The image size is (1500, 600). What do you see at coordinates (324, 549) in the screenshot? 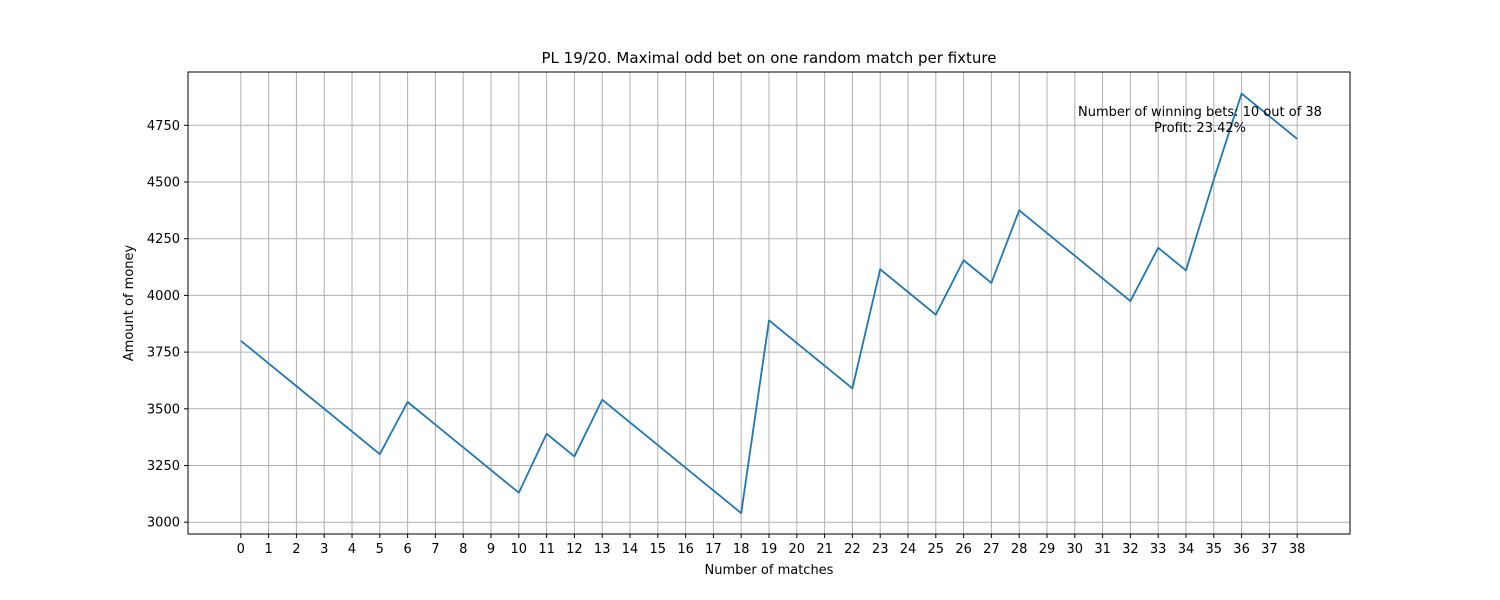
I see `x-tick-label: 3` at bounding box center [324, 549].